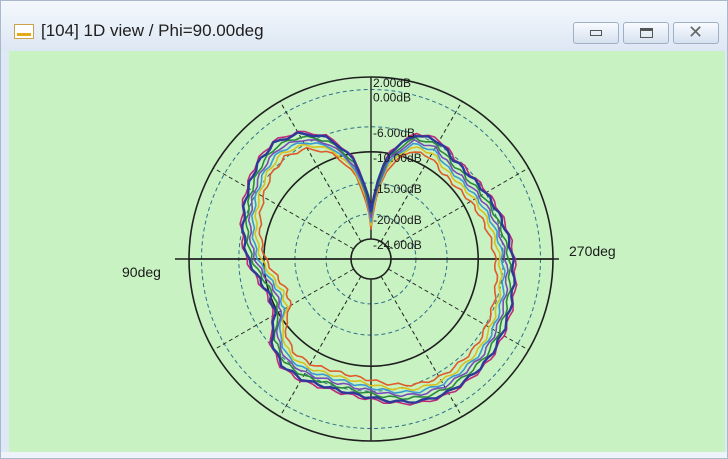 The width and height of the screenshot is (728, 459). I want to click on radial-tick-label: -15.00dB, so click(397, 189).